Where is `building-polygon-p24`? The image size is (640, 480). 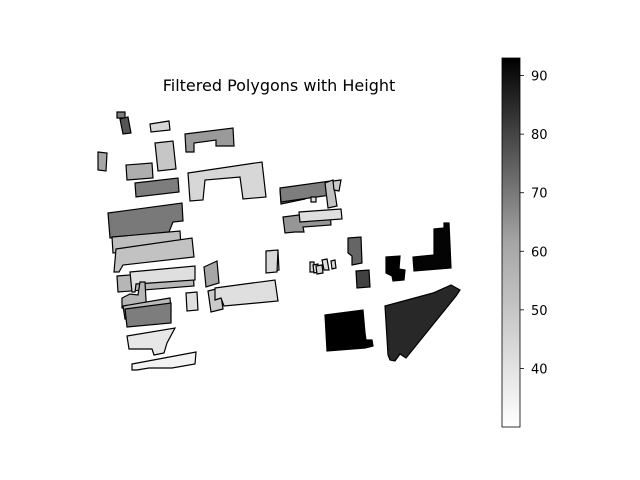
building-polygon-p24 is located at coordinates (151, 341).